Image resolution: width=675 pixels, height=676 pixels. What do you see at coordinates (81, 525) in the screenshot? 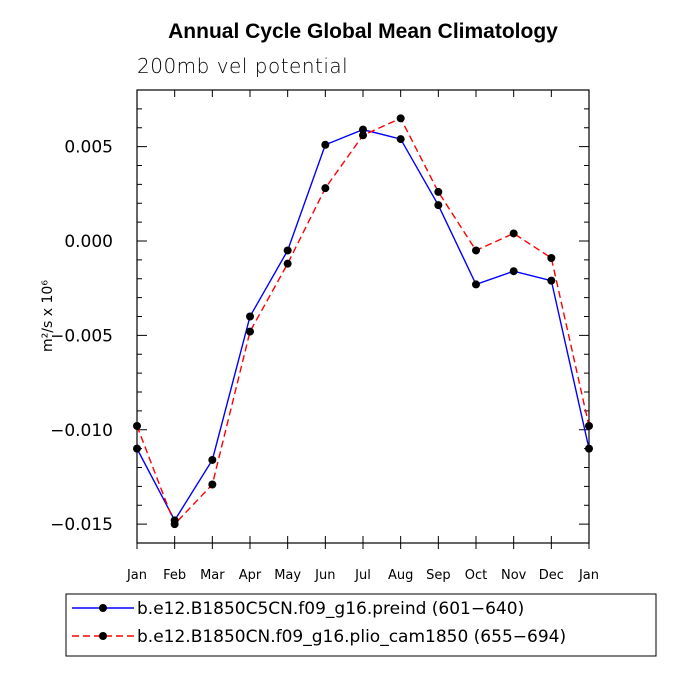
I see `y-tick-label: −0.015` at bounding box center [81, 525].